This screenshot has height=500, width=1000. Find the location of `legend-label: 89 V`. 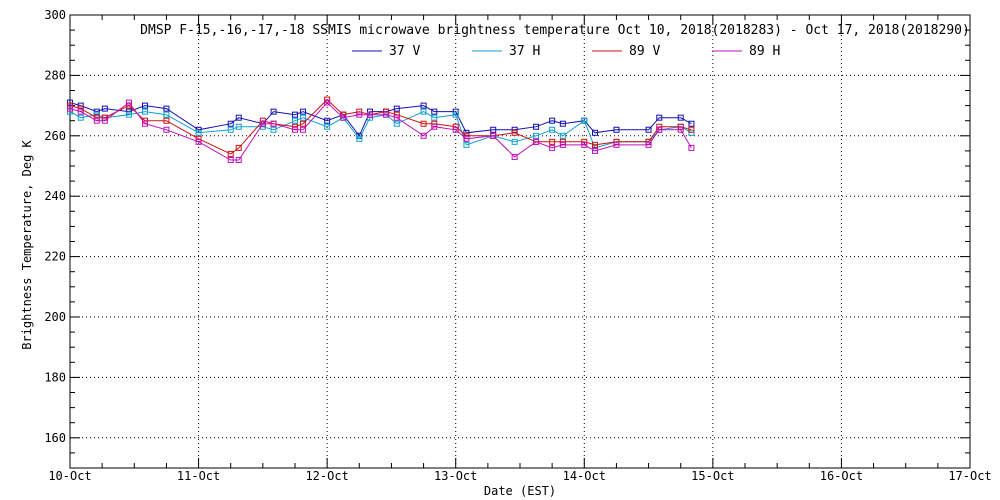

legend-label: 89 V is located at coordinates (644, 51).